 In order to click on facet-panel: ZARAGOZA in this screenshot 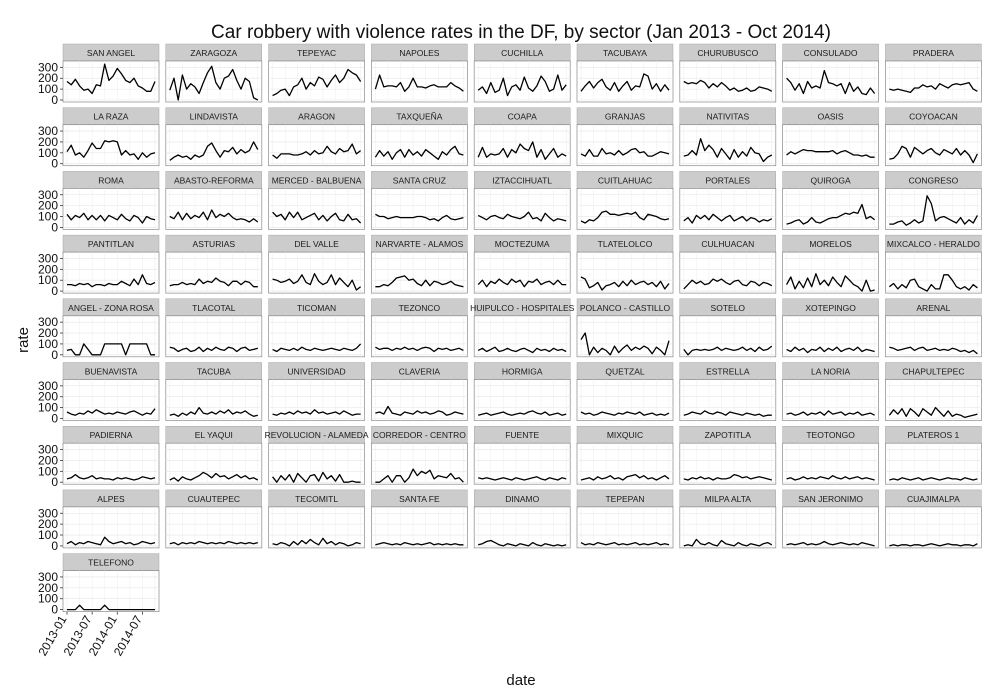, I will do `click(214, 73)`.